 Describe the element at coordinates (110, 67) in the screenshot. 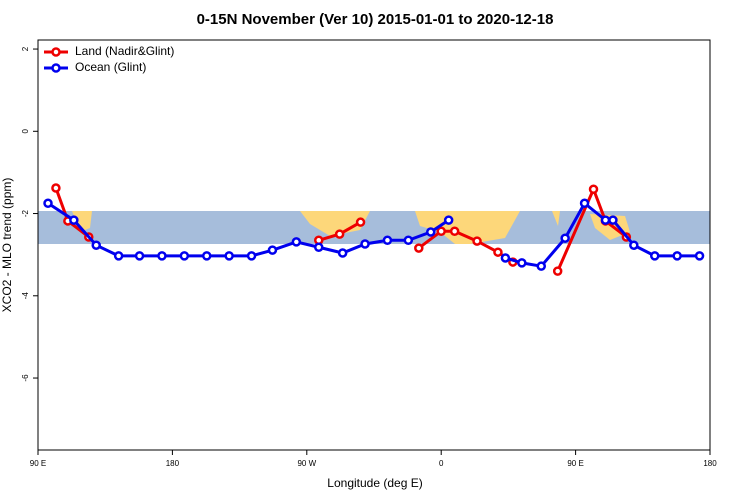

I see `legend-label: Ocean (Glint)` at that location.